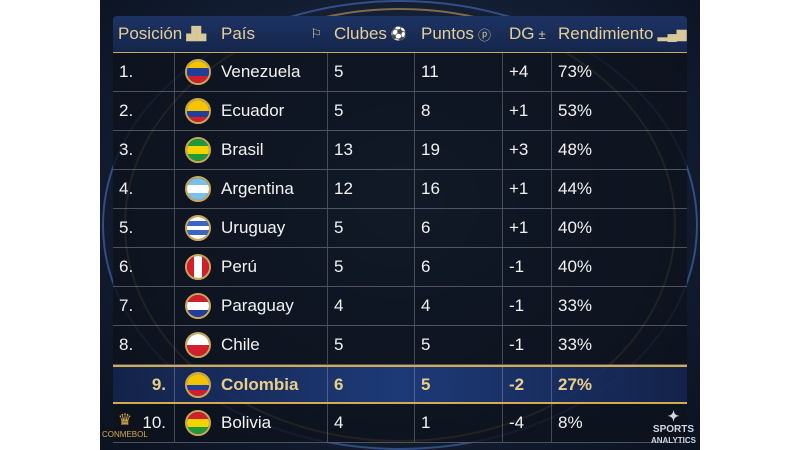 The width and height of the screenshot is (800, 450). I want to click on table-row: 9. Colombia 6 5 -2 27%, so click(400, 384).